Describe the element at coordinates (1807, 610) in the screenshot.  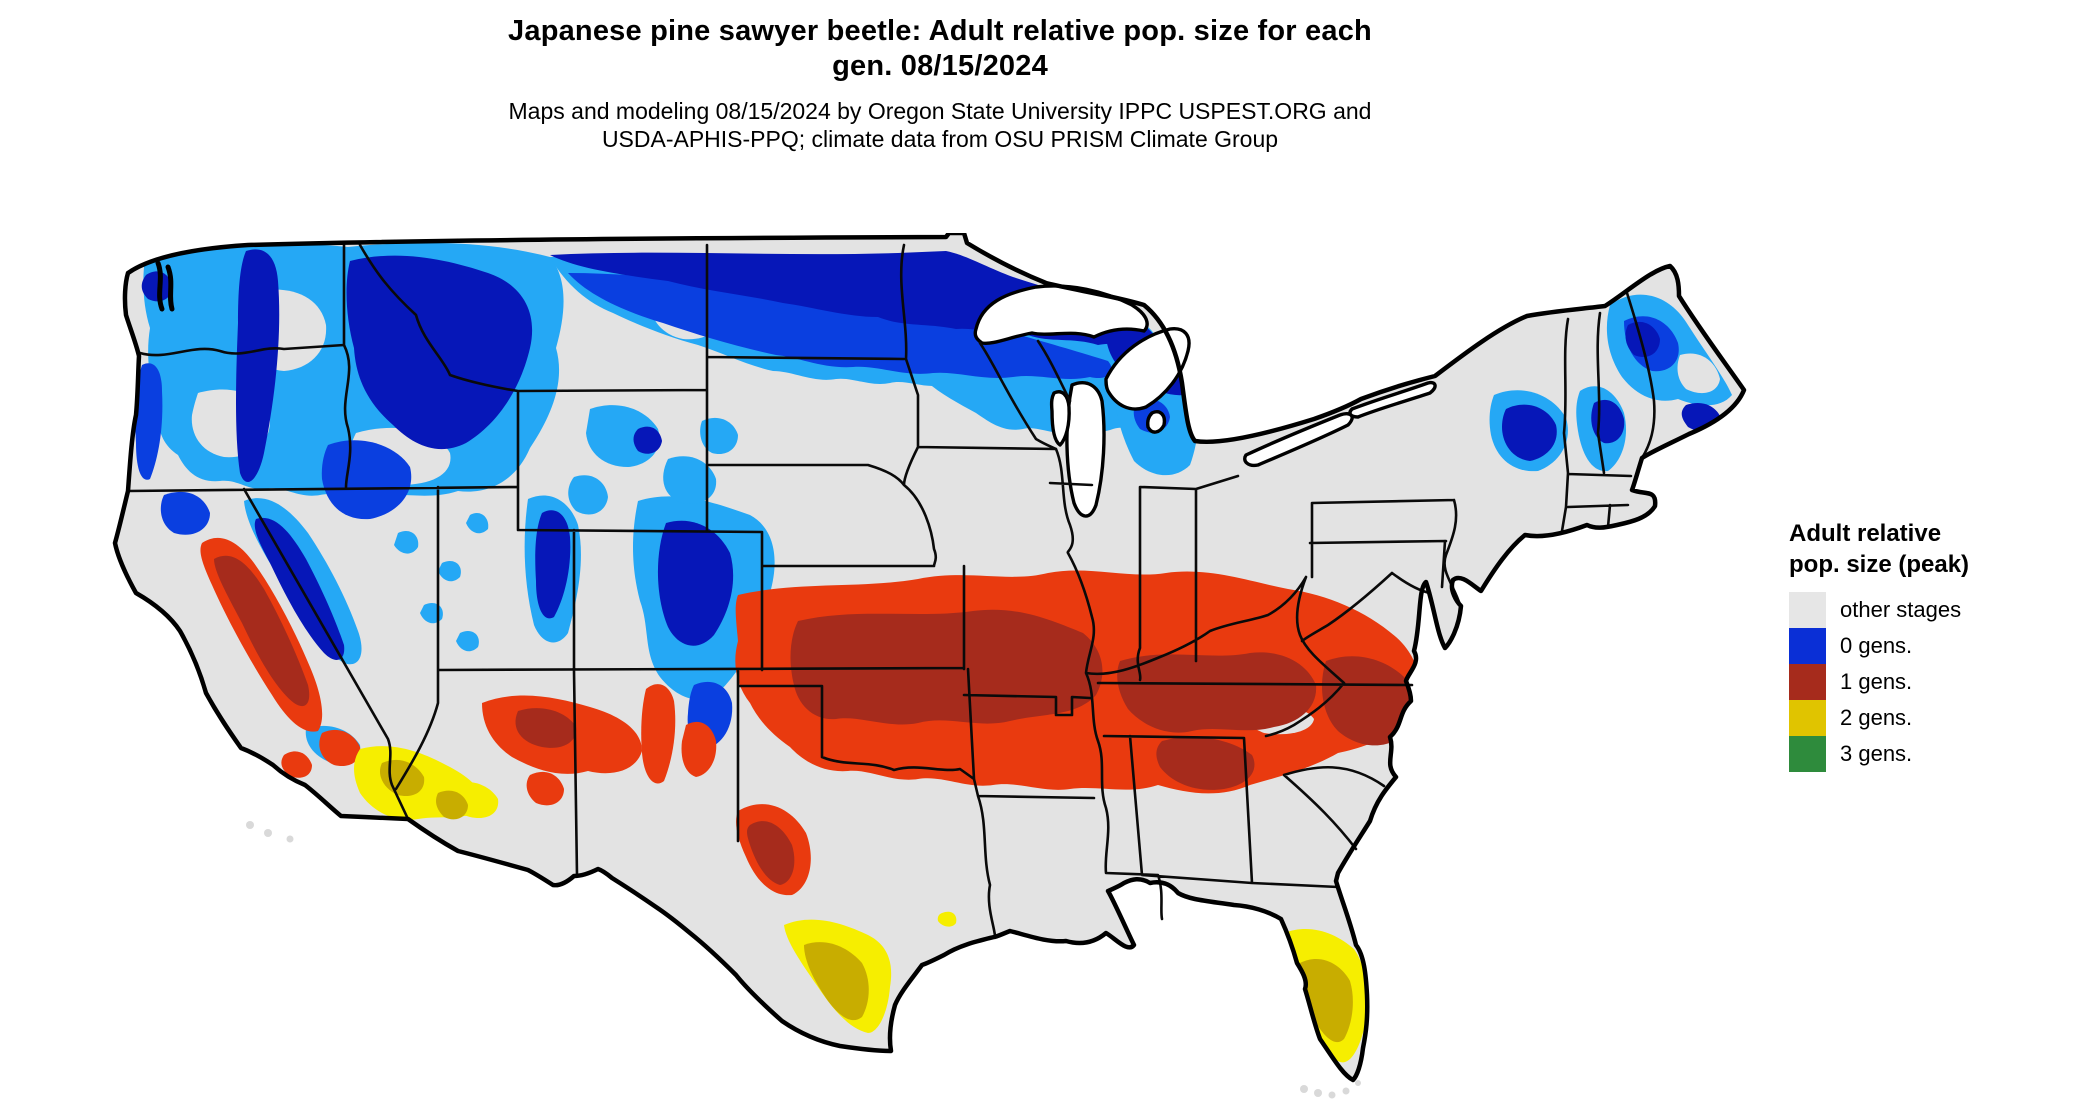
I see `legend-swatch-other-stages` at that location.